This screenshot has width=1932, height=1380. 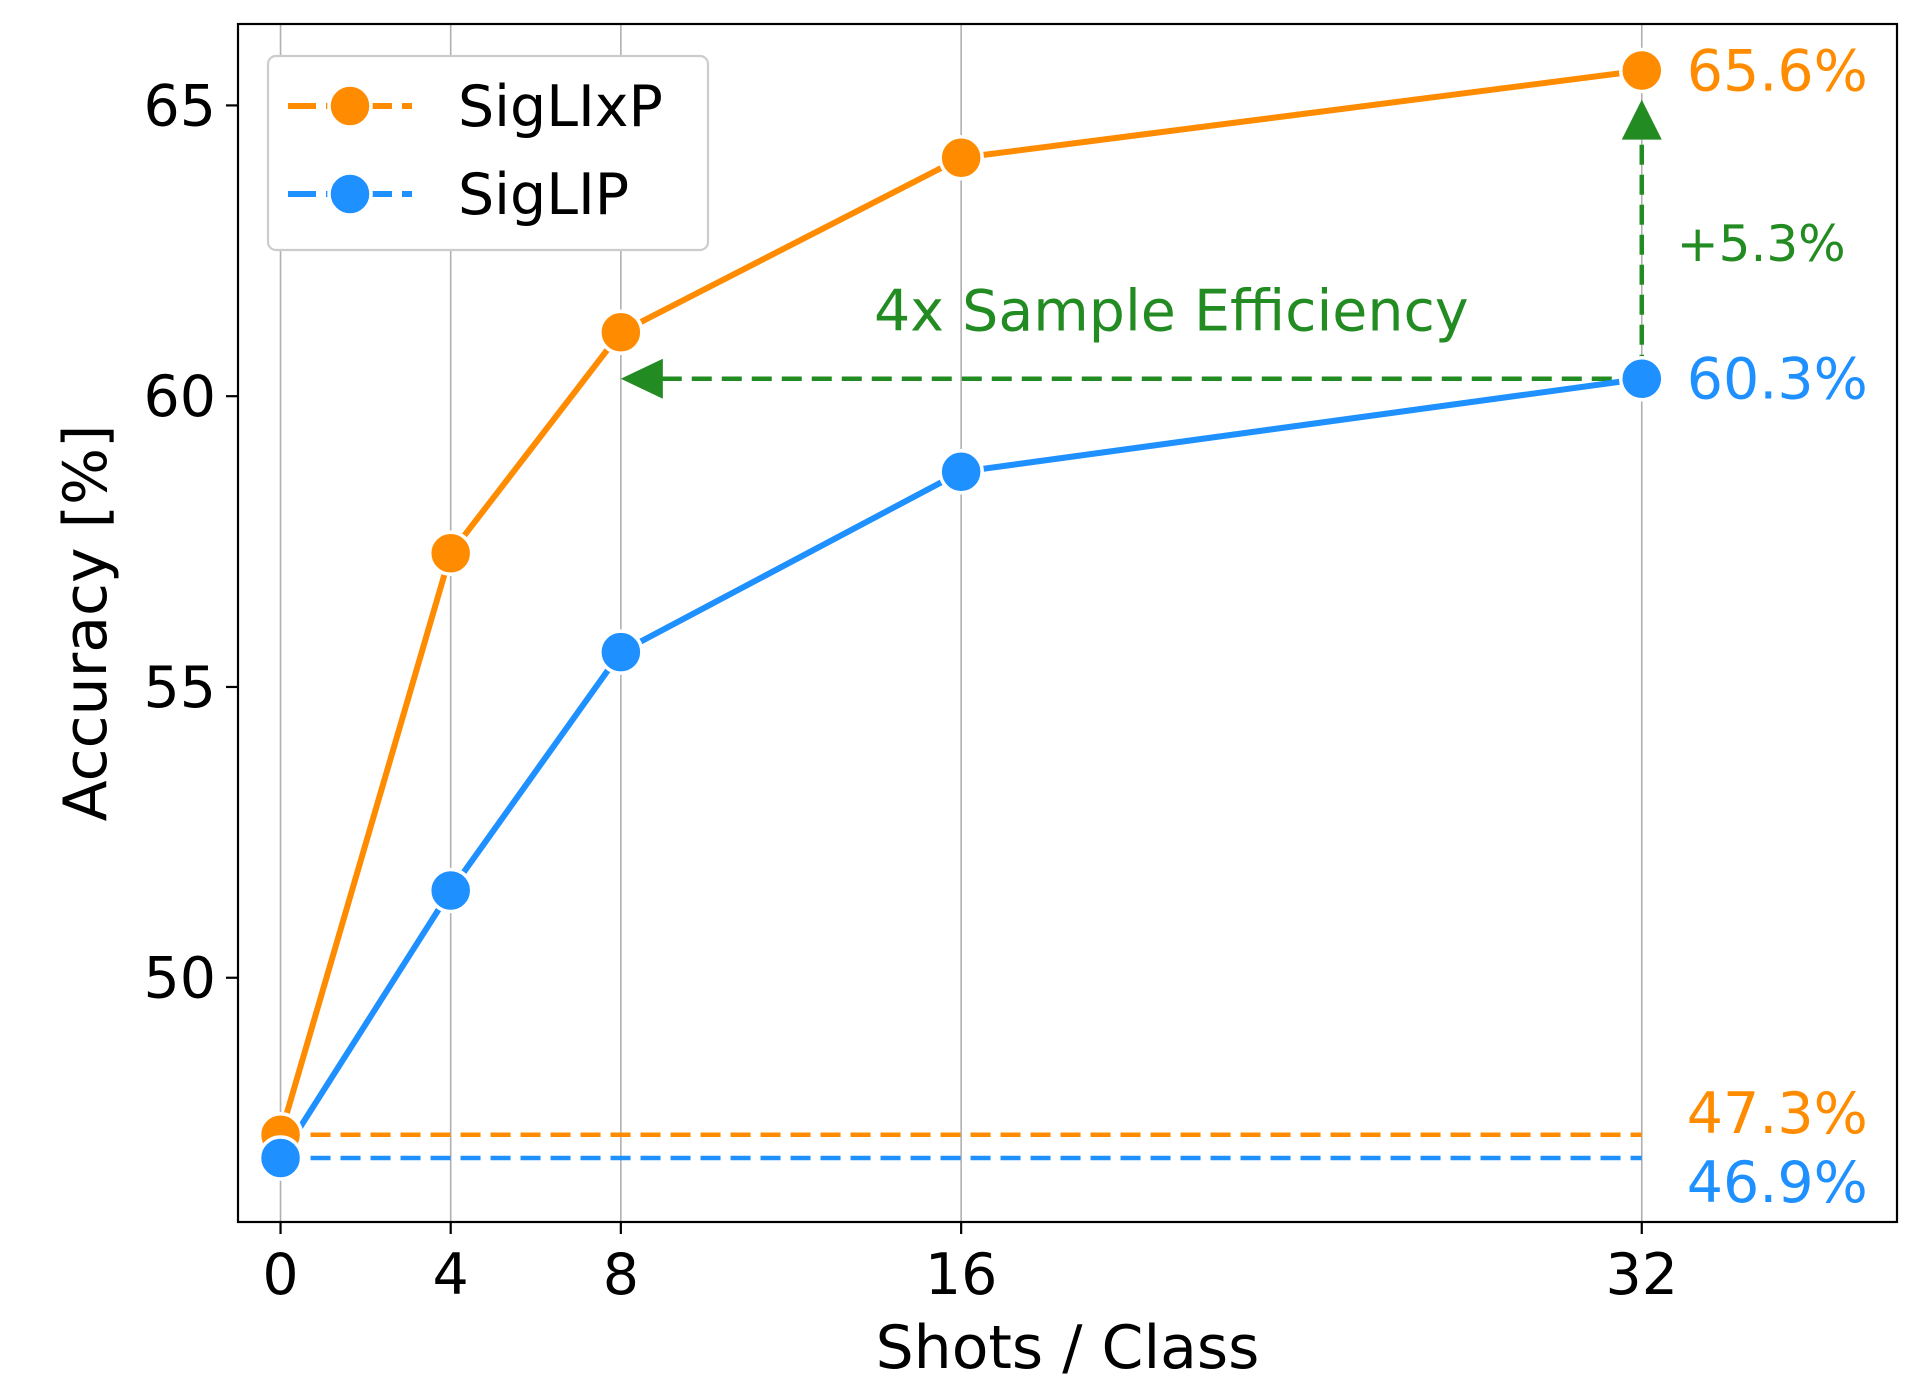 I want to click on efficiency-annotation-label: 4x Sample Efficiency, so click(x=1171, y=312).